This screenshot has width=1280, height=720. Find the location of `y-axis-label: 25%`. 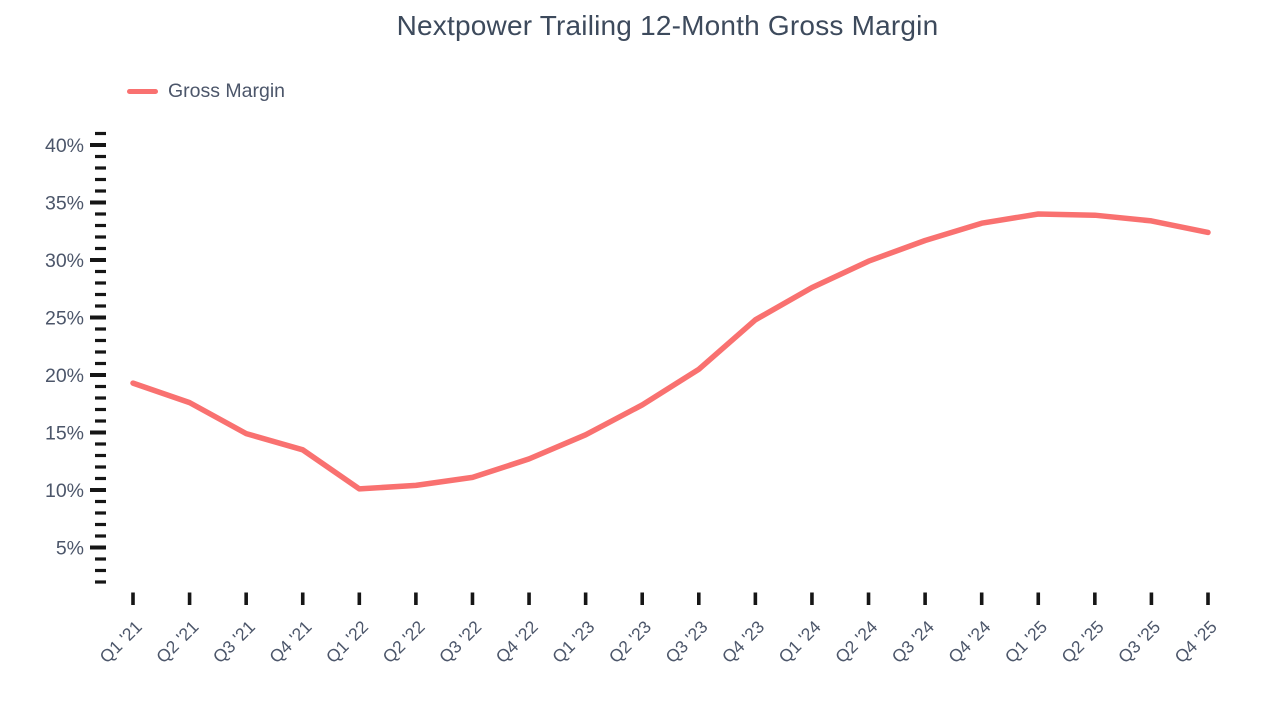

y-axis-label: 25% is located at coordinates (64, 319).